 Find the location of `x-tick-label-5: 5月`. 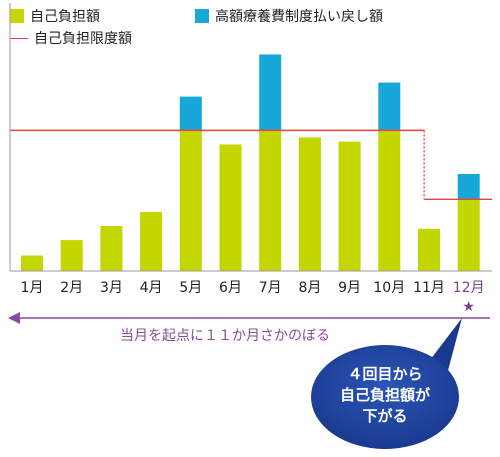

x-tick-label-5: 5月 is located at coordinates (190, 288).